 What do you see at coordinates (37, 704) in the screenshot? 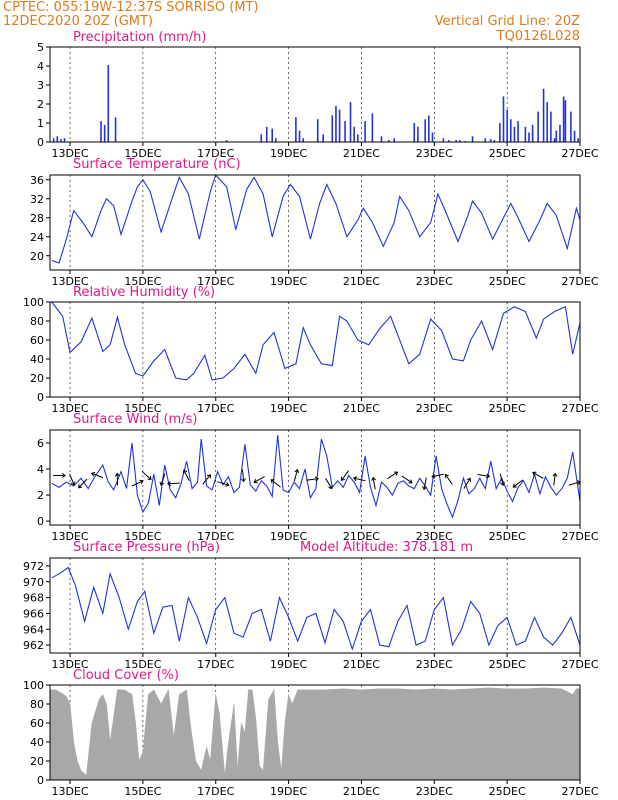
I see `cloud-ytick-label: 80` at bounding box center [37, 704].